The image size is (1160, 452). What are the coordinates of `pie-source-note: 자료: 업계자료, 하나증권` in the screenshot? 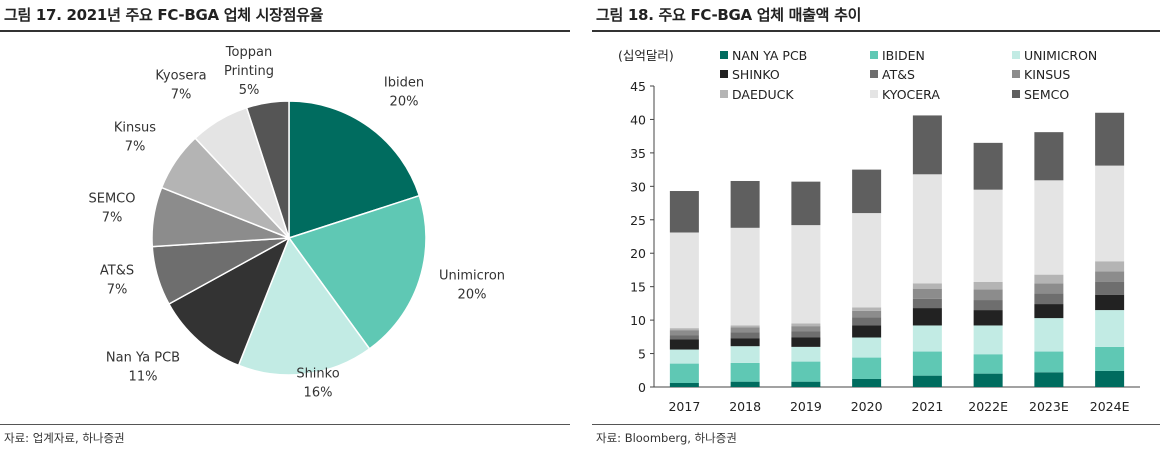 It's located at (64, 438).